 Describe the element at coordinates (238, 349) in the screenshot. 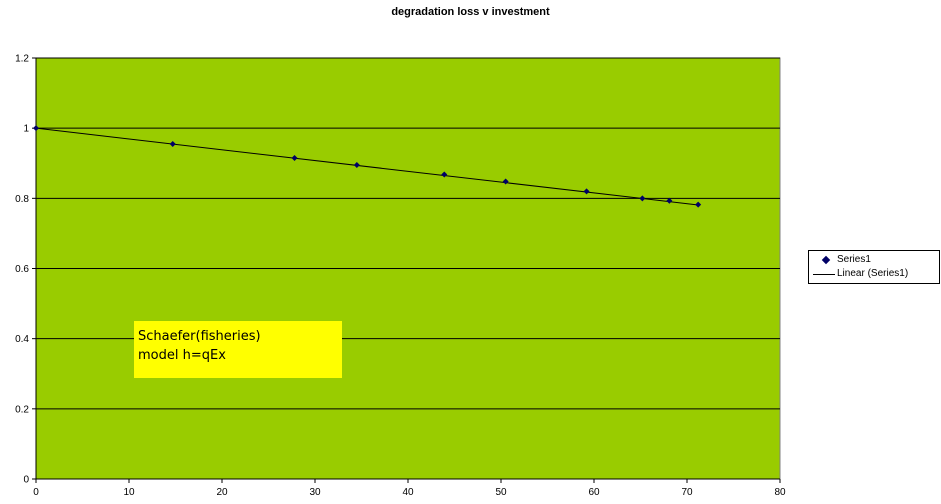

I see `annotation-box: Schaefer(fisheries) model h=qEx` at that location.